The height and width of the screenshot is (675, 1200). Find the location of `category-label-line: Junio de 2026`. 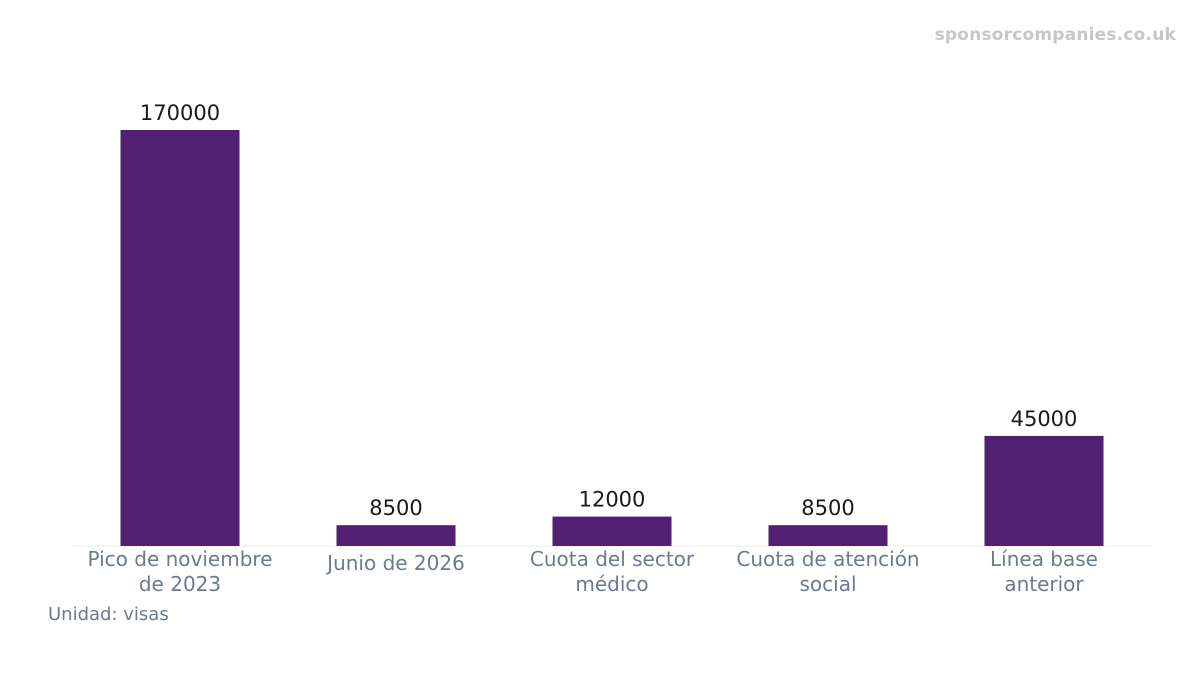

category-label-line: Junio de 2026 is located at coordinates (395, 563).